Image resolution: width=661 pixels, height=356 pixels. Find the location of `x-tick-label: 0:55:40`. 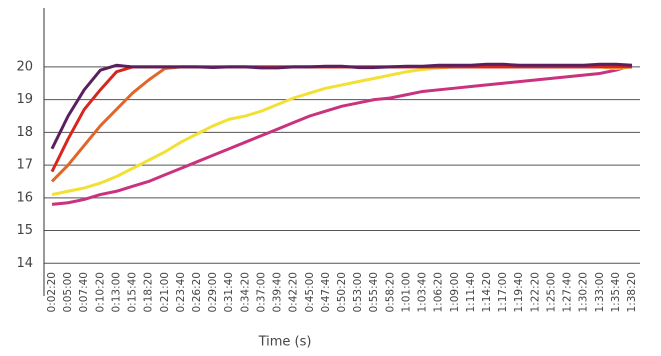

x-tick-label: 0:55:40 is located at coordinates (374, 292).